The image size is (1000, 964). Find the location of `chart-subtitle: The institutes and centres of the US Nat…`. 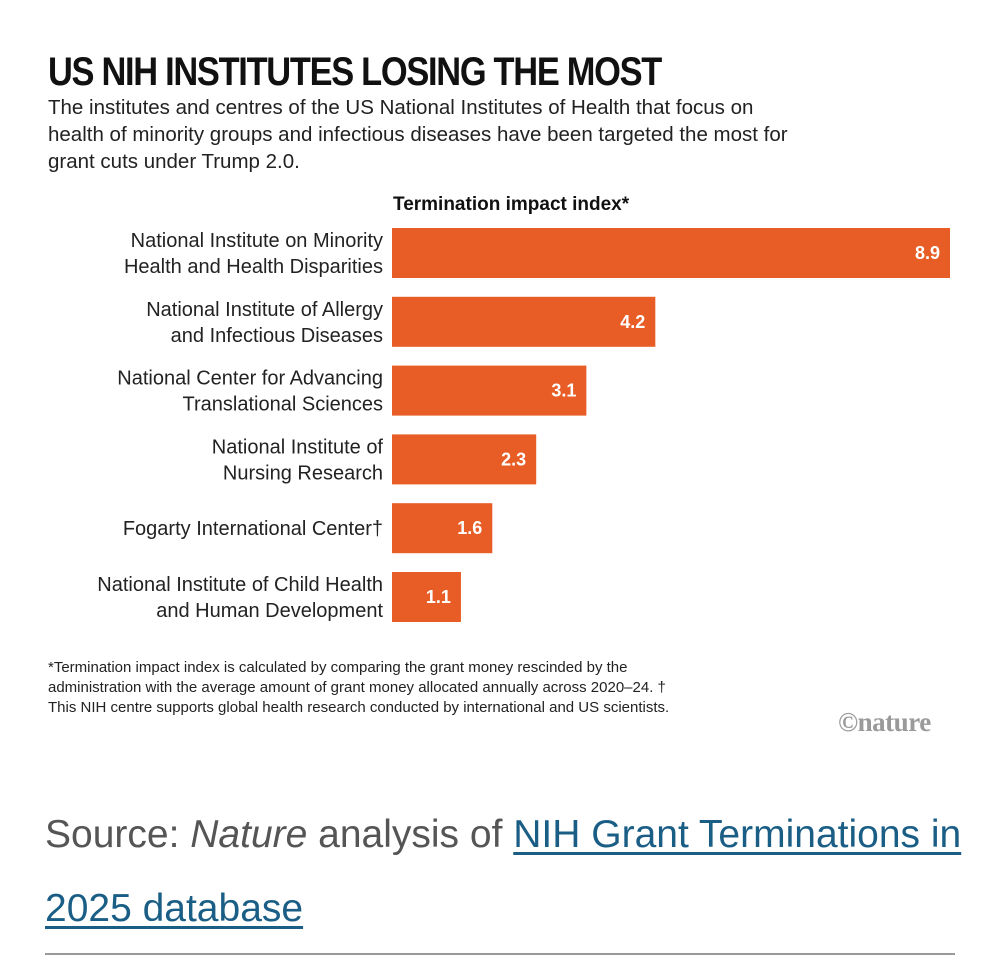

chart-subtitle: The institutes and centres of the US Nat… is located at coordinates (418, 134).